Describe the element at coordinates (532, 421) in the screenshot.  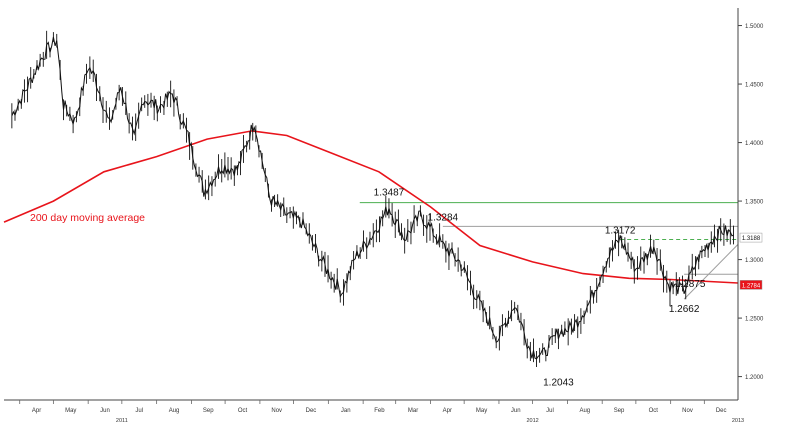
I see `x-year-label: 2012` at that location.